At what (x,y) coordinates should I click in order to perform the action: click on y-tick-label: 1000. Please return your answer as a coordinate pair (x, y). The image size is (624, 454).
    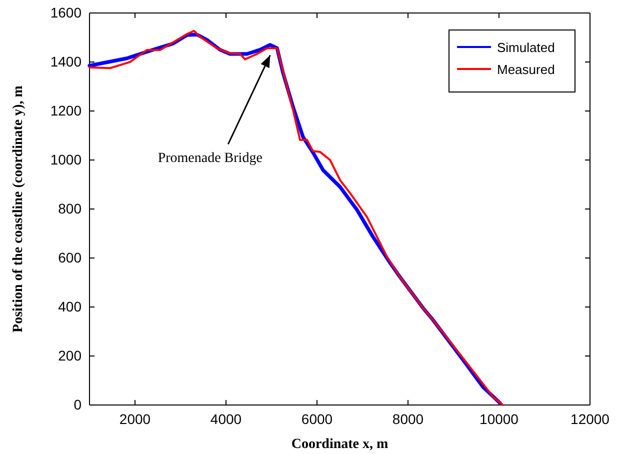
    Looking at the image, I should click on (66, 159).